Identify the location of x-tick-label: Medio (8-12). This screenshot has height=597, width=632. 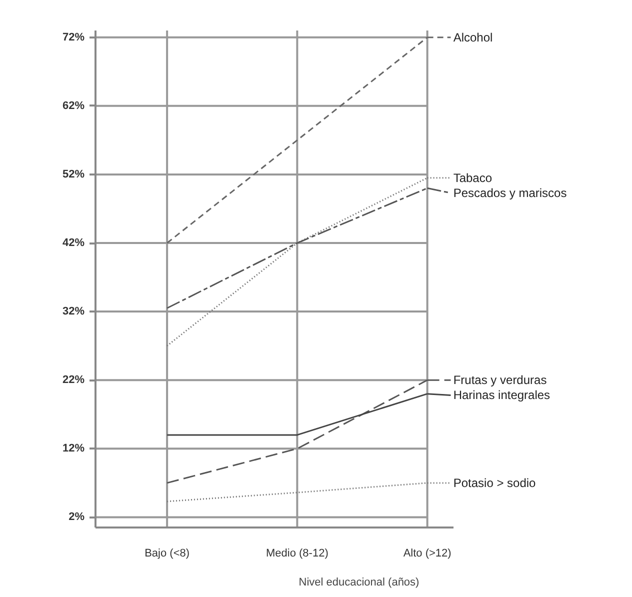
(297, 554).